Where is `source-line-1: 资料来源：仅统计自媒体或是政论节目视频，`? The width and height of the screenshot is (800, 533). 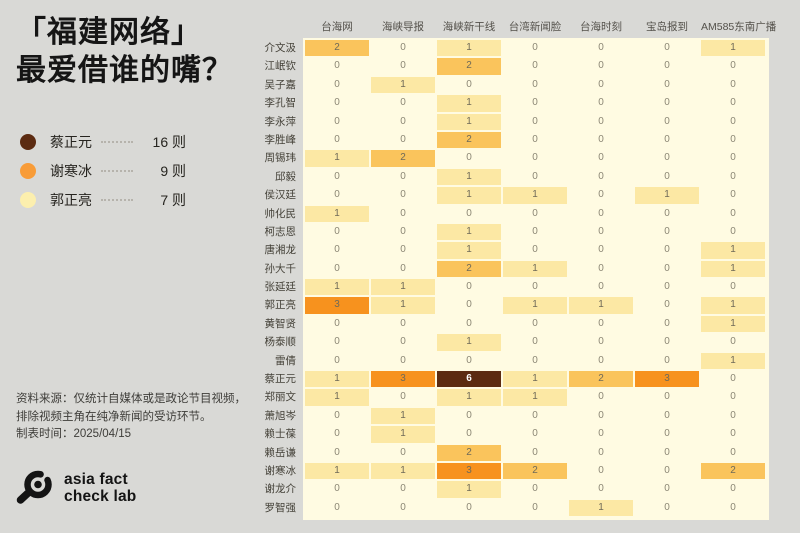 source-line-1: 资料来源：仅统计自媒体或是政论节目视频， is located at coordinates (131, 399).